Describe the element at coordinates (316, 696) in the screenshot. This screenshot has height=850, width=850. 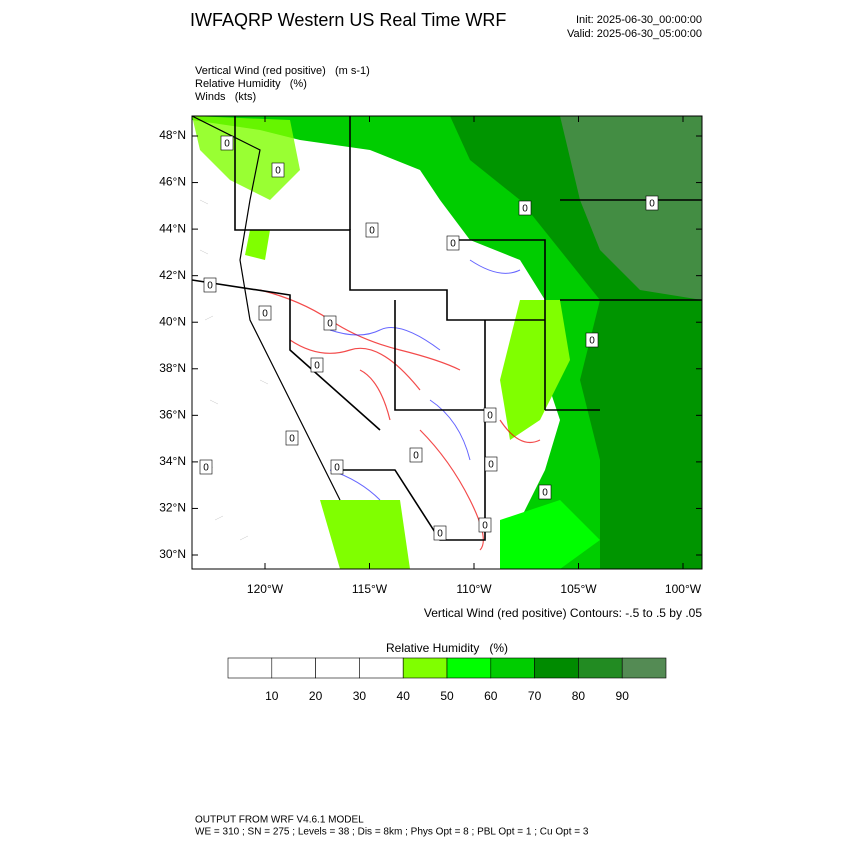
I see `colorbar-label: 20` at that location.